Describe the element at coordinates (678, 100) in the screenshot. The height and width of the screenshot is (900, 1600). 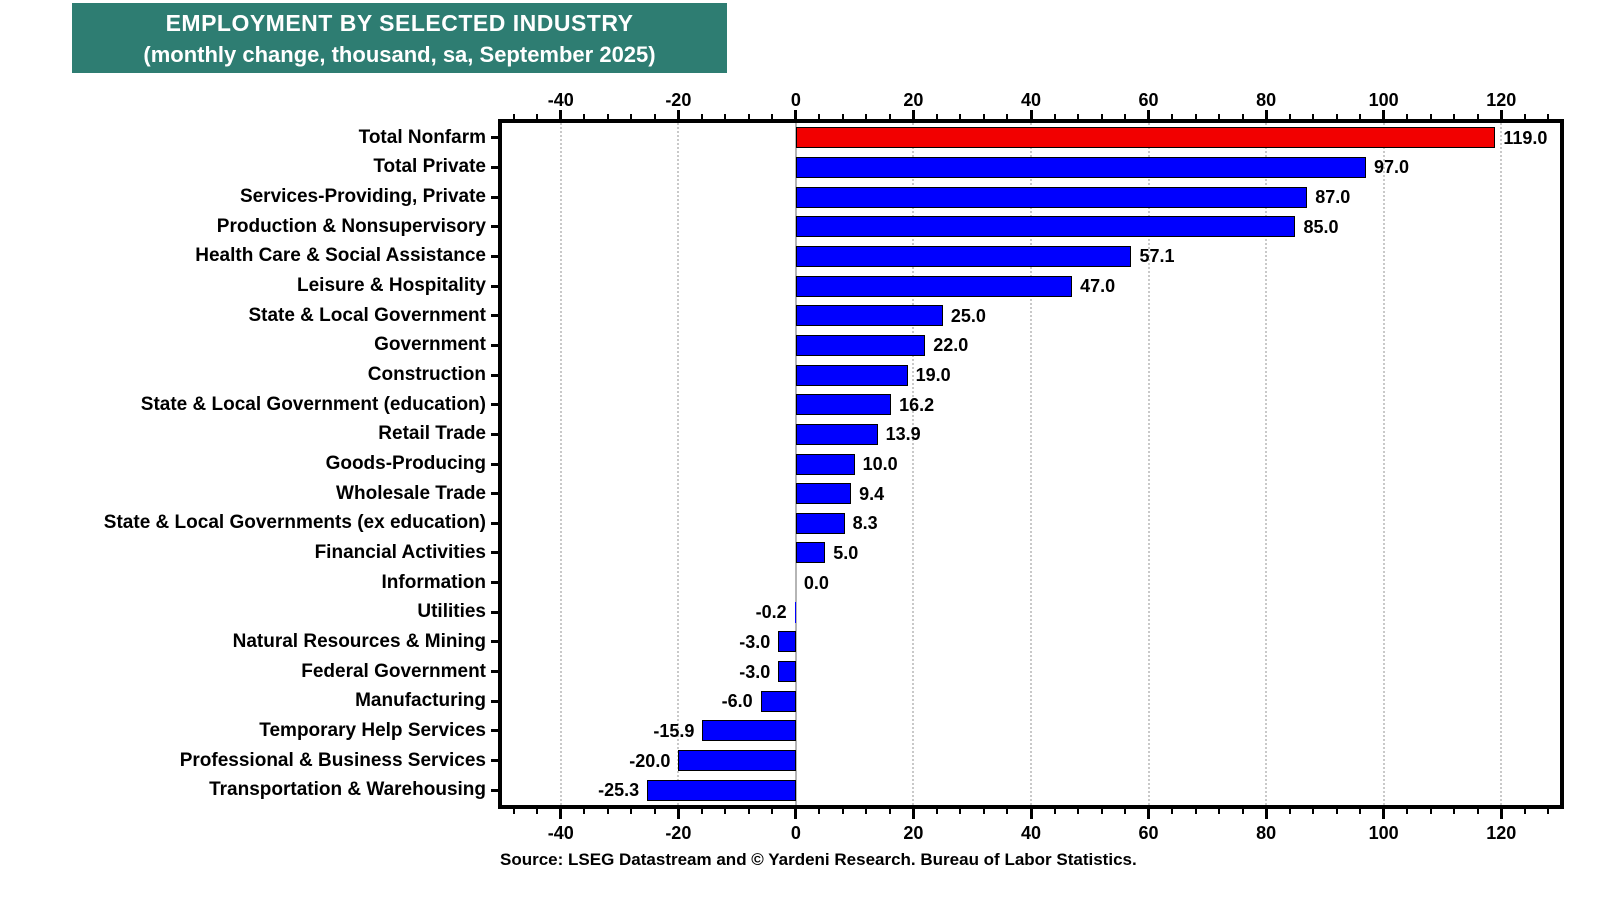
I see `x-axis-tick-label-top: -20` at that location.